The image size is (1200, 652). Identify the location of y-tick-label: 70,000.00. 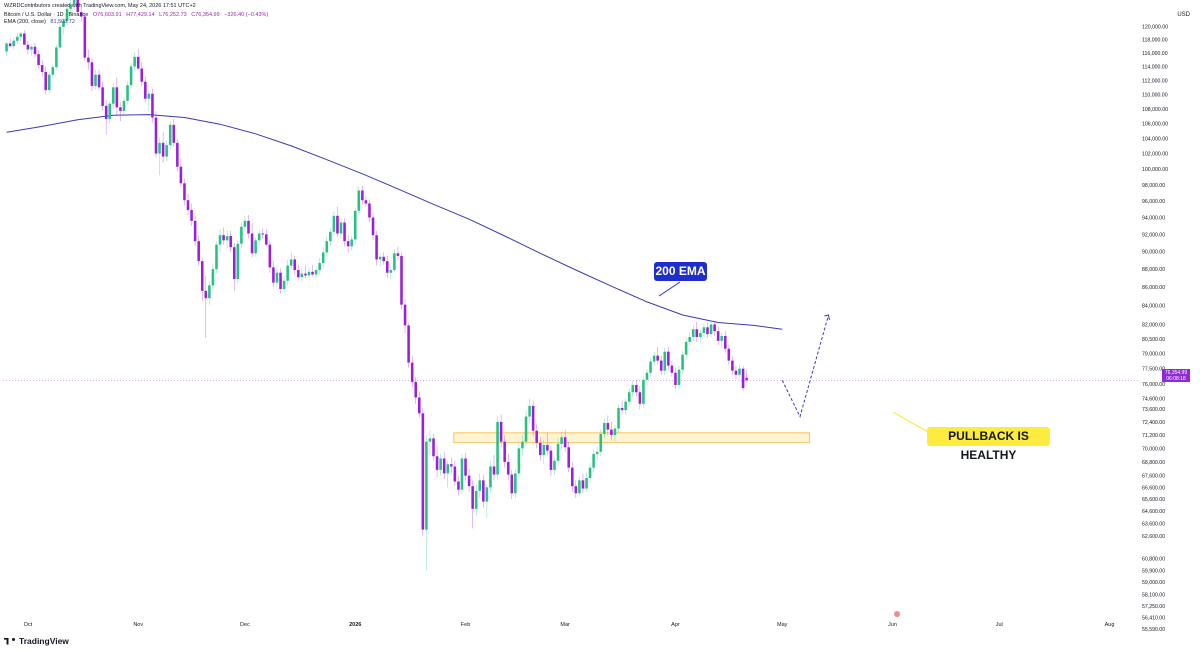
(1153, 449).